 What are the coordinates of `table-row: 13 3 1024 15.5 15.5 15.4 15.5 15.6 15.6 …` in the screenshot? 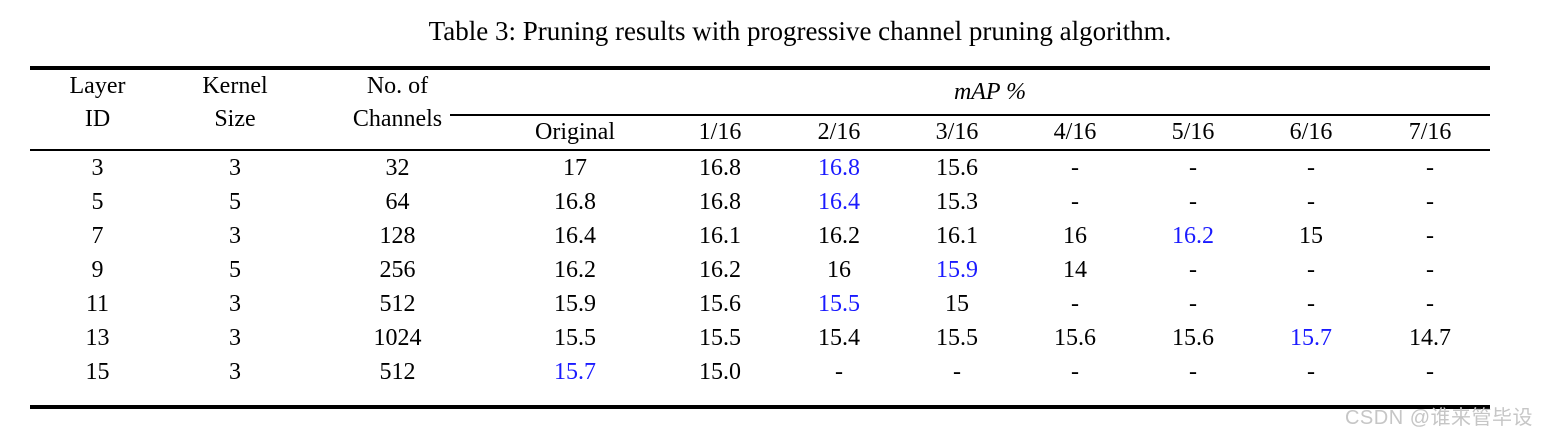 It's located at (760, 338).